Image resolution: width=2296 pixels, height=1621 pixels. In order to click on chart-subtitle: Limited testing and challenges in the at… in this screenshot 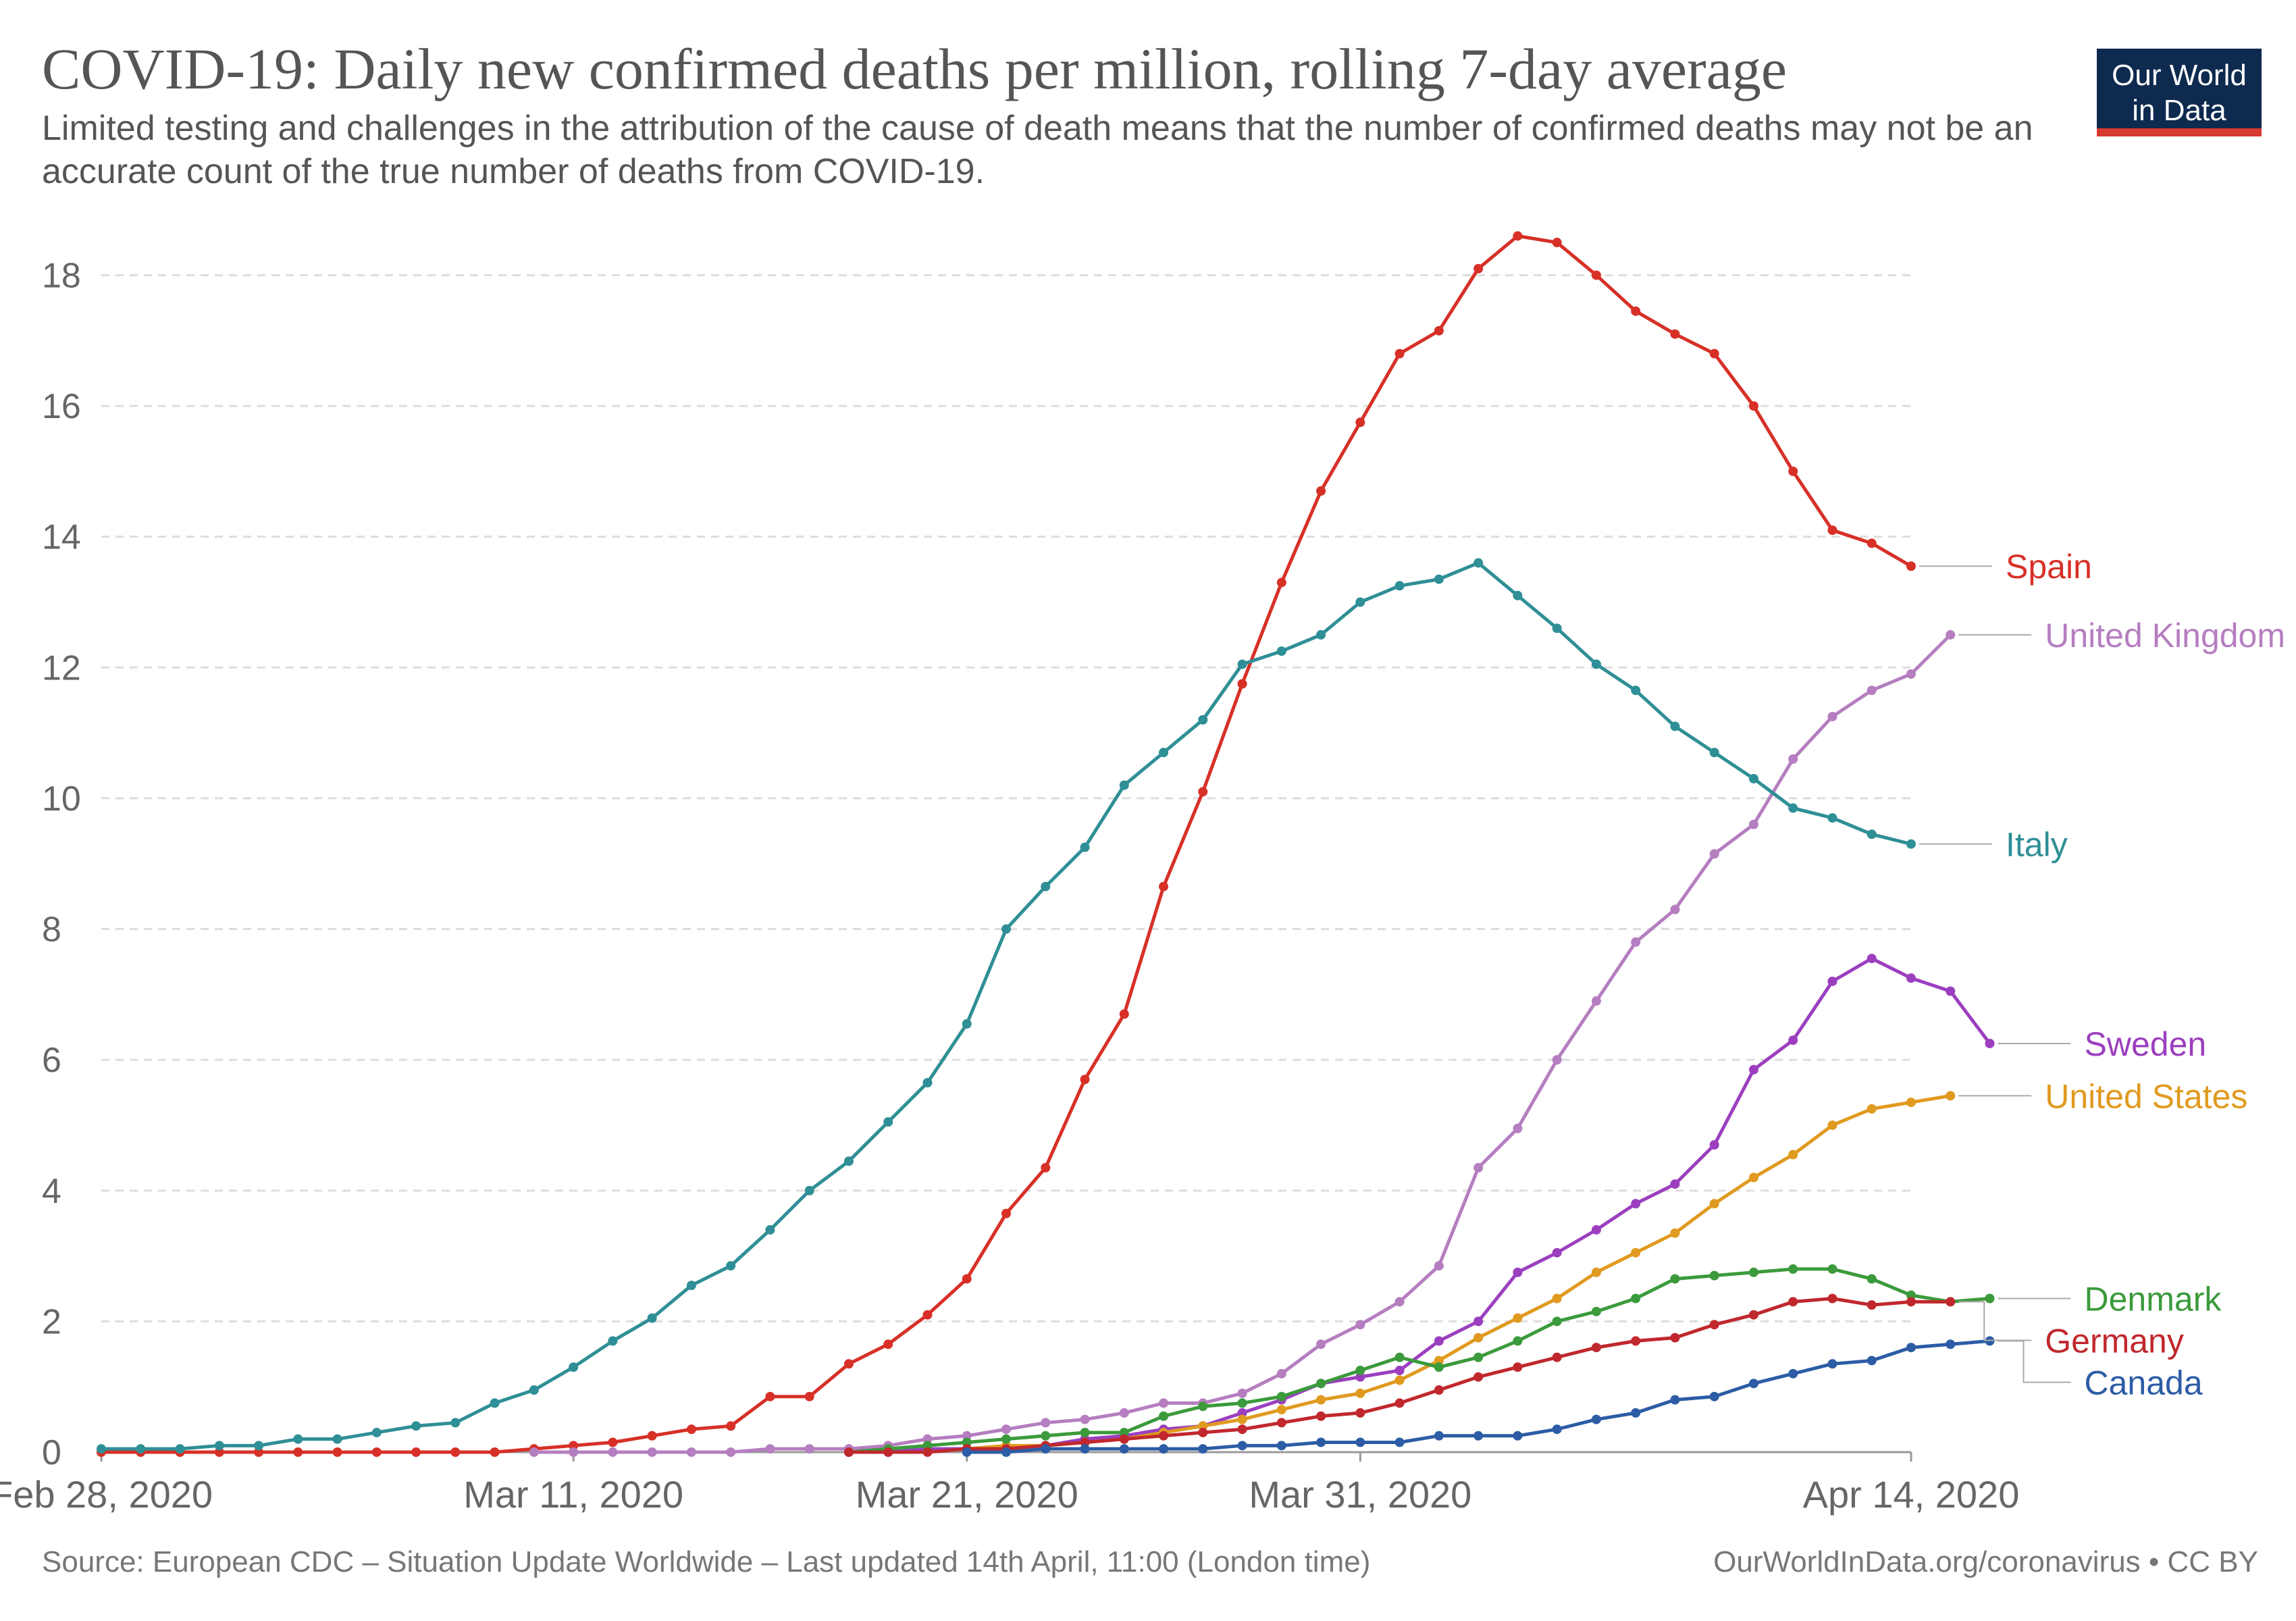, I will do `click(1037, 150)`.